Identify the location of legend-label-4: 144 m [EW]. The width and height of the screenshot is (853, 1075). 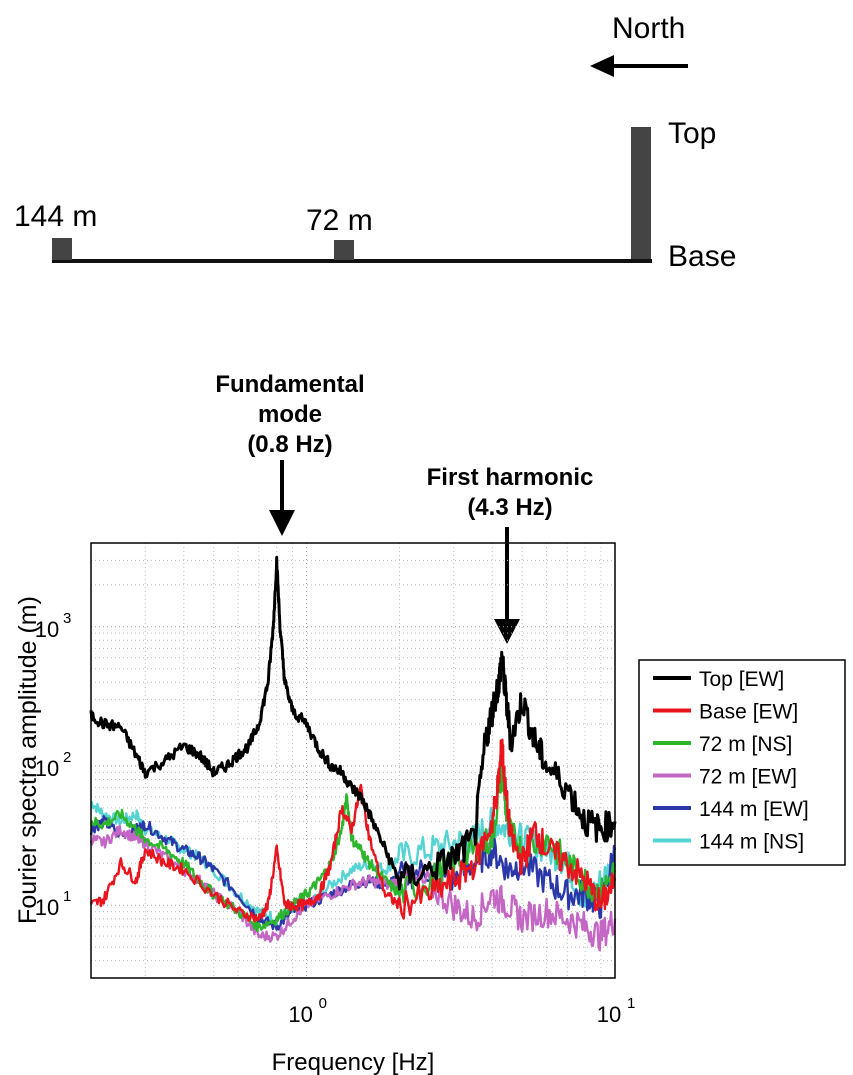
(754, 809).